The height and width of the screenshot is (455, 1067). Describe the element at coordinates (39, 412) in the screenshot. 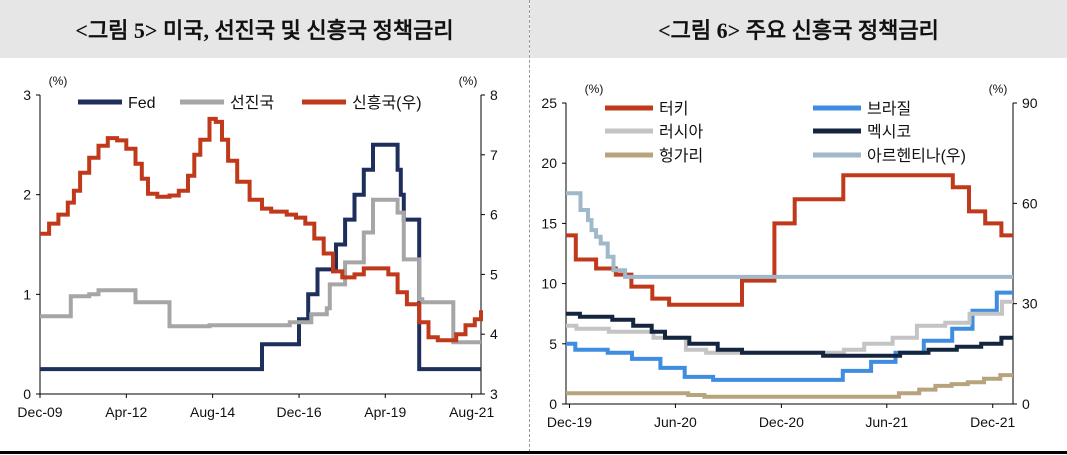

I see `x-tick-label: Dec-09` at that location.